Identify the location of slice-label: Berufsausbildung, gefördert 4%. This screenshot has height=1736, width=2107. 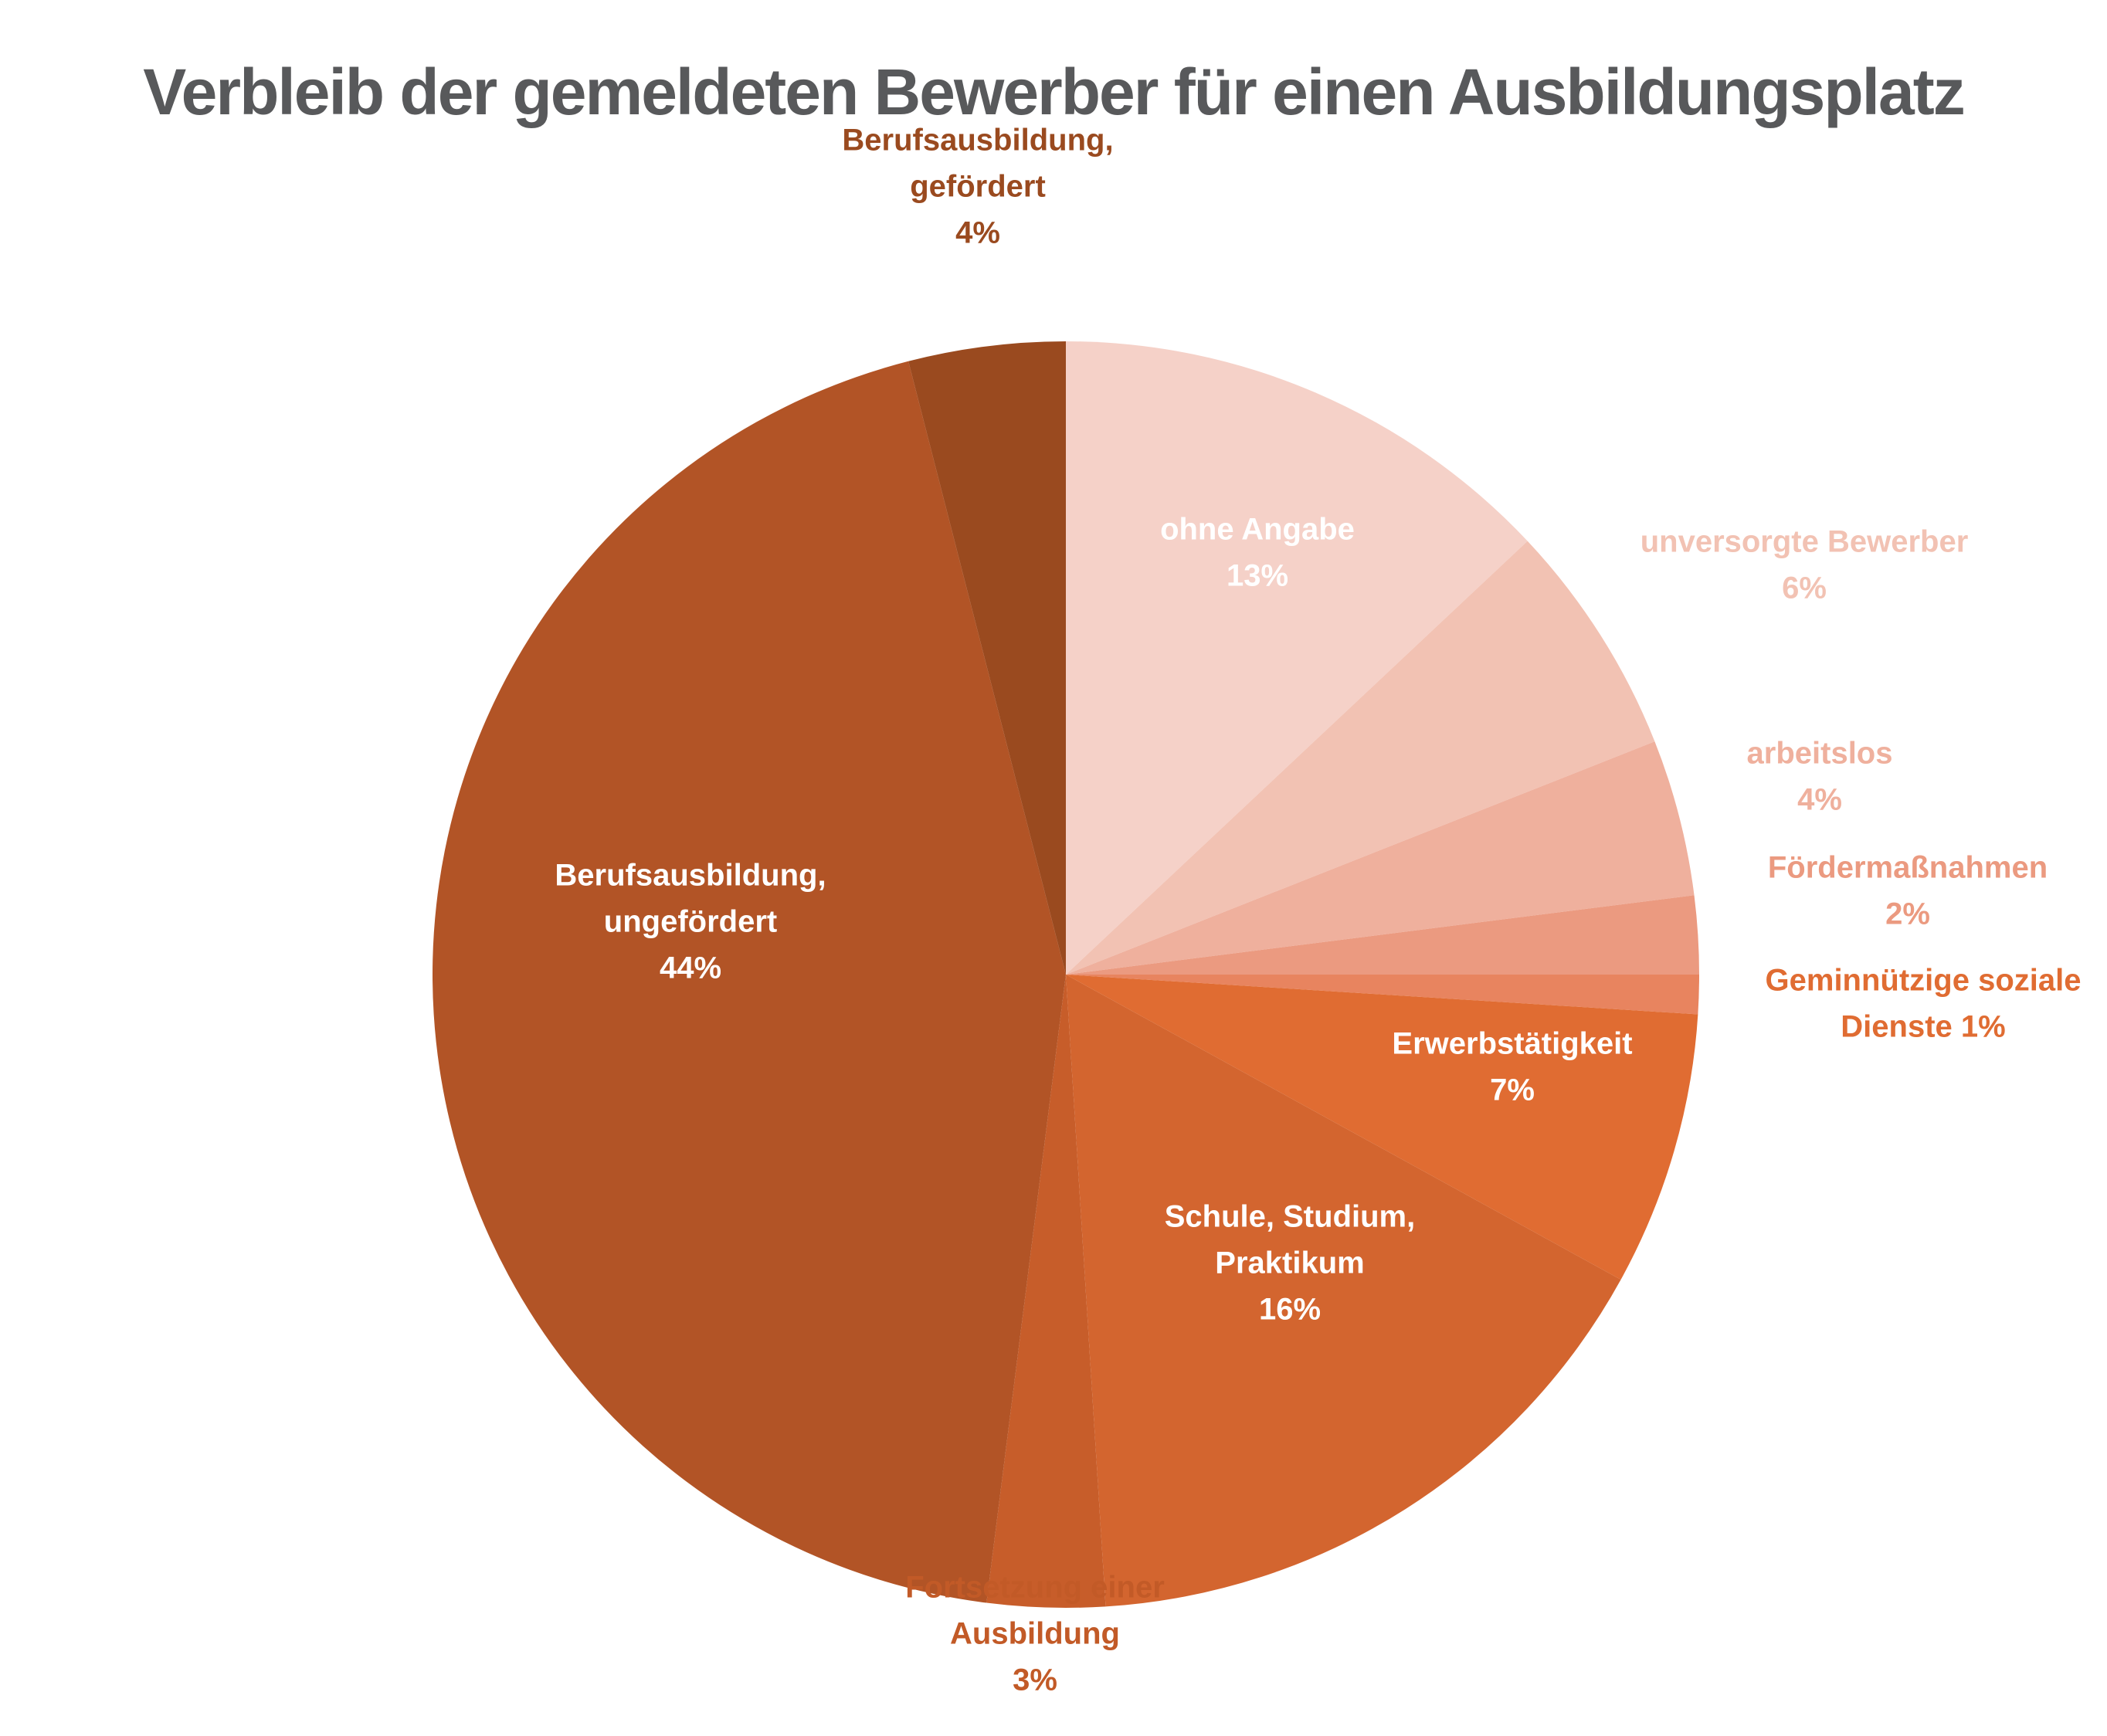
(977, 187).